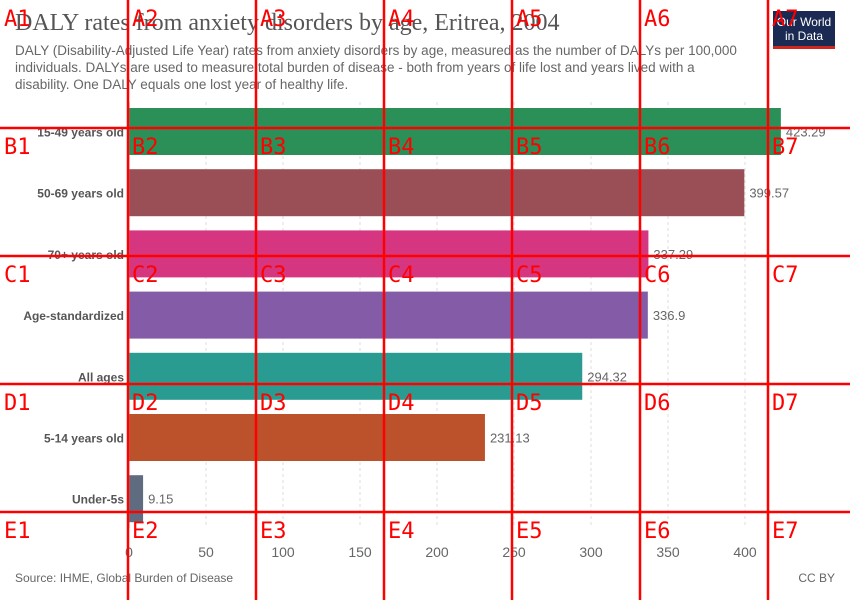  What do you see at coordinates (804, 36) in the screenshot?
I see `logo-line-2: in Data` at bounding box center [804, 36].